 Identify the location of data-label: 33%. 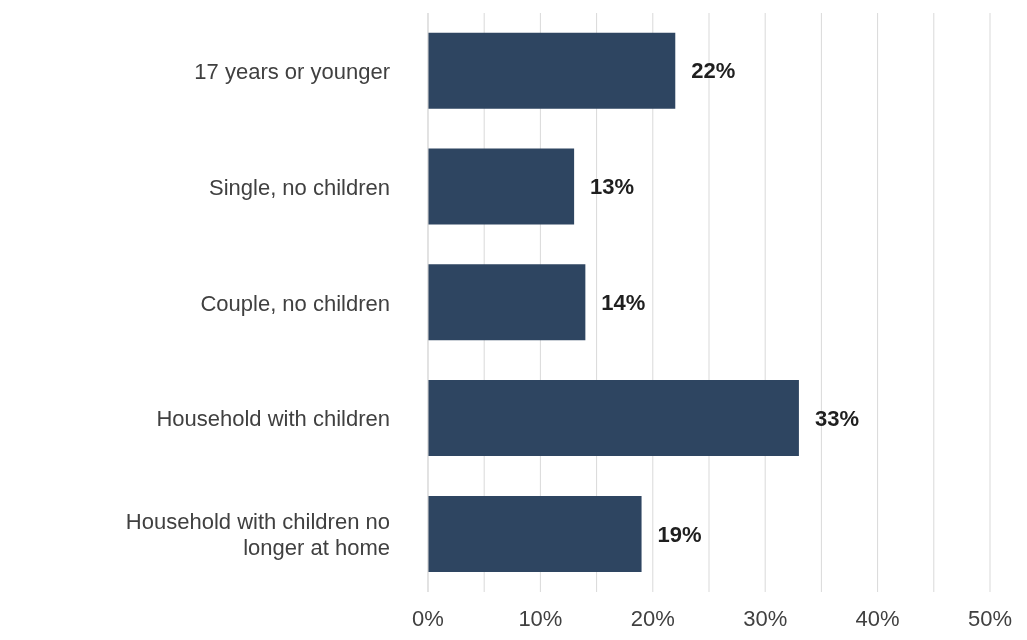
(836, 418).